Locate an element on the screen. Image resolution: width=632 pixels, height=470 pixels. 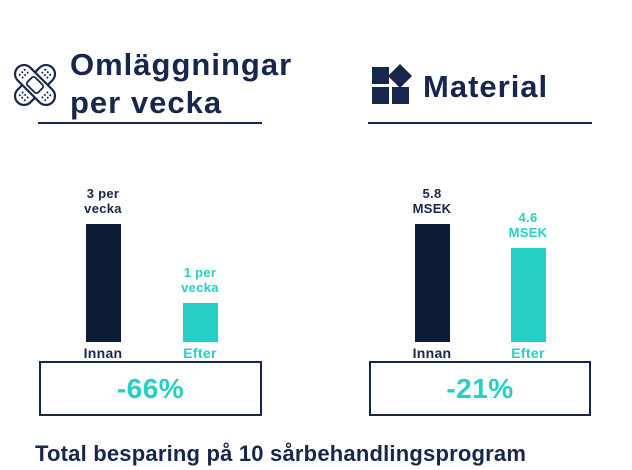
right-delta-value: -21% is located at coordinates (480, 388).